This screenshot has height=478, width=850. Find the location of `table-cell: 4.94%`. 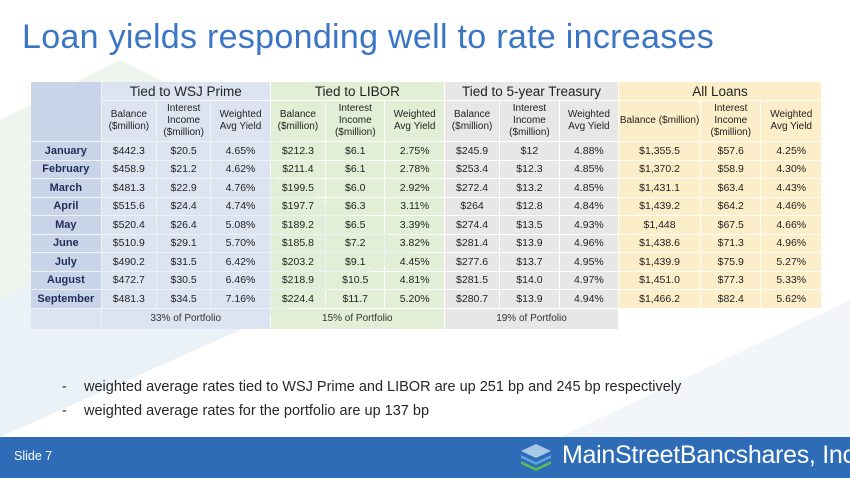

table-cell: 4.94% is located at coordinates (589, 299).